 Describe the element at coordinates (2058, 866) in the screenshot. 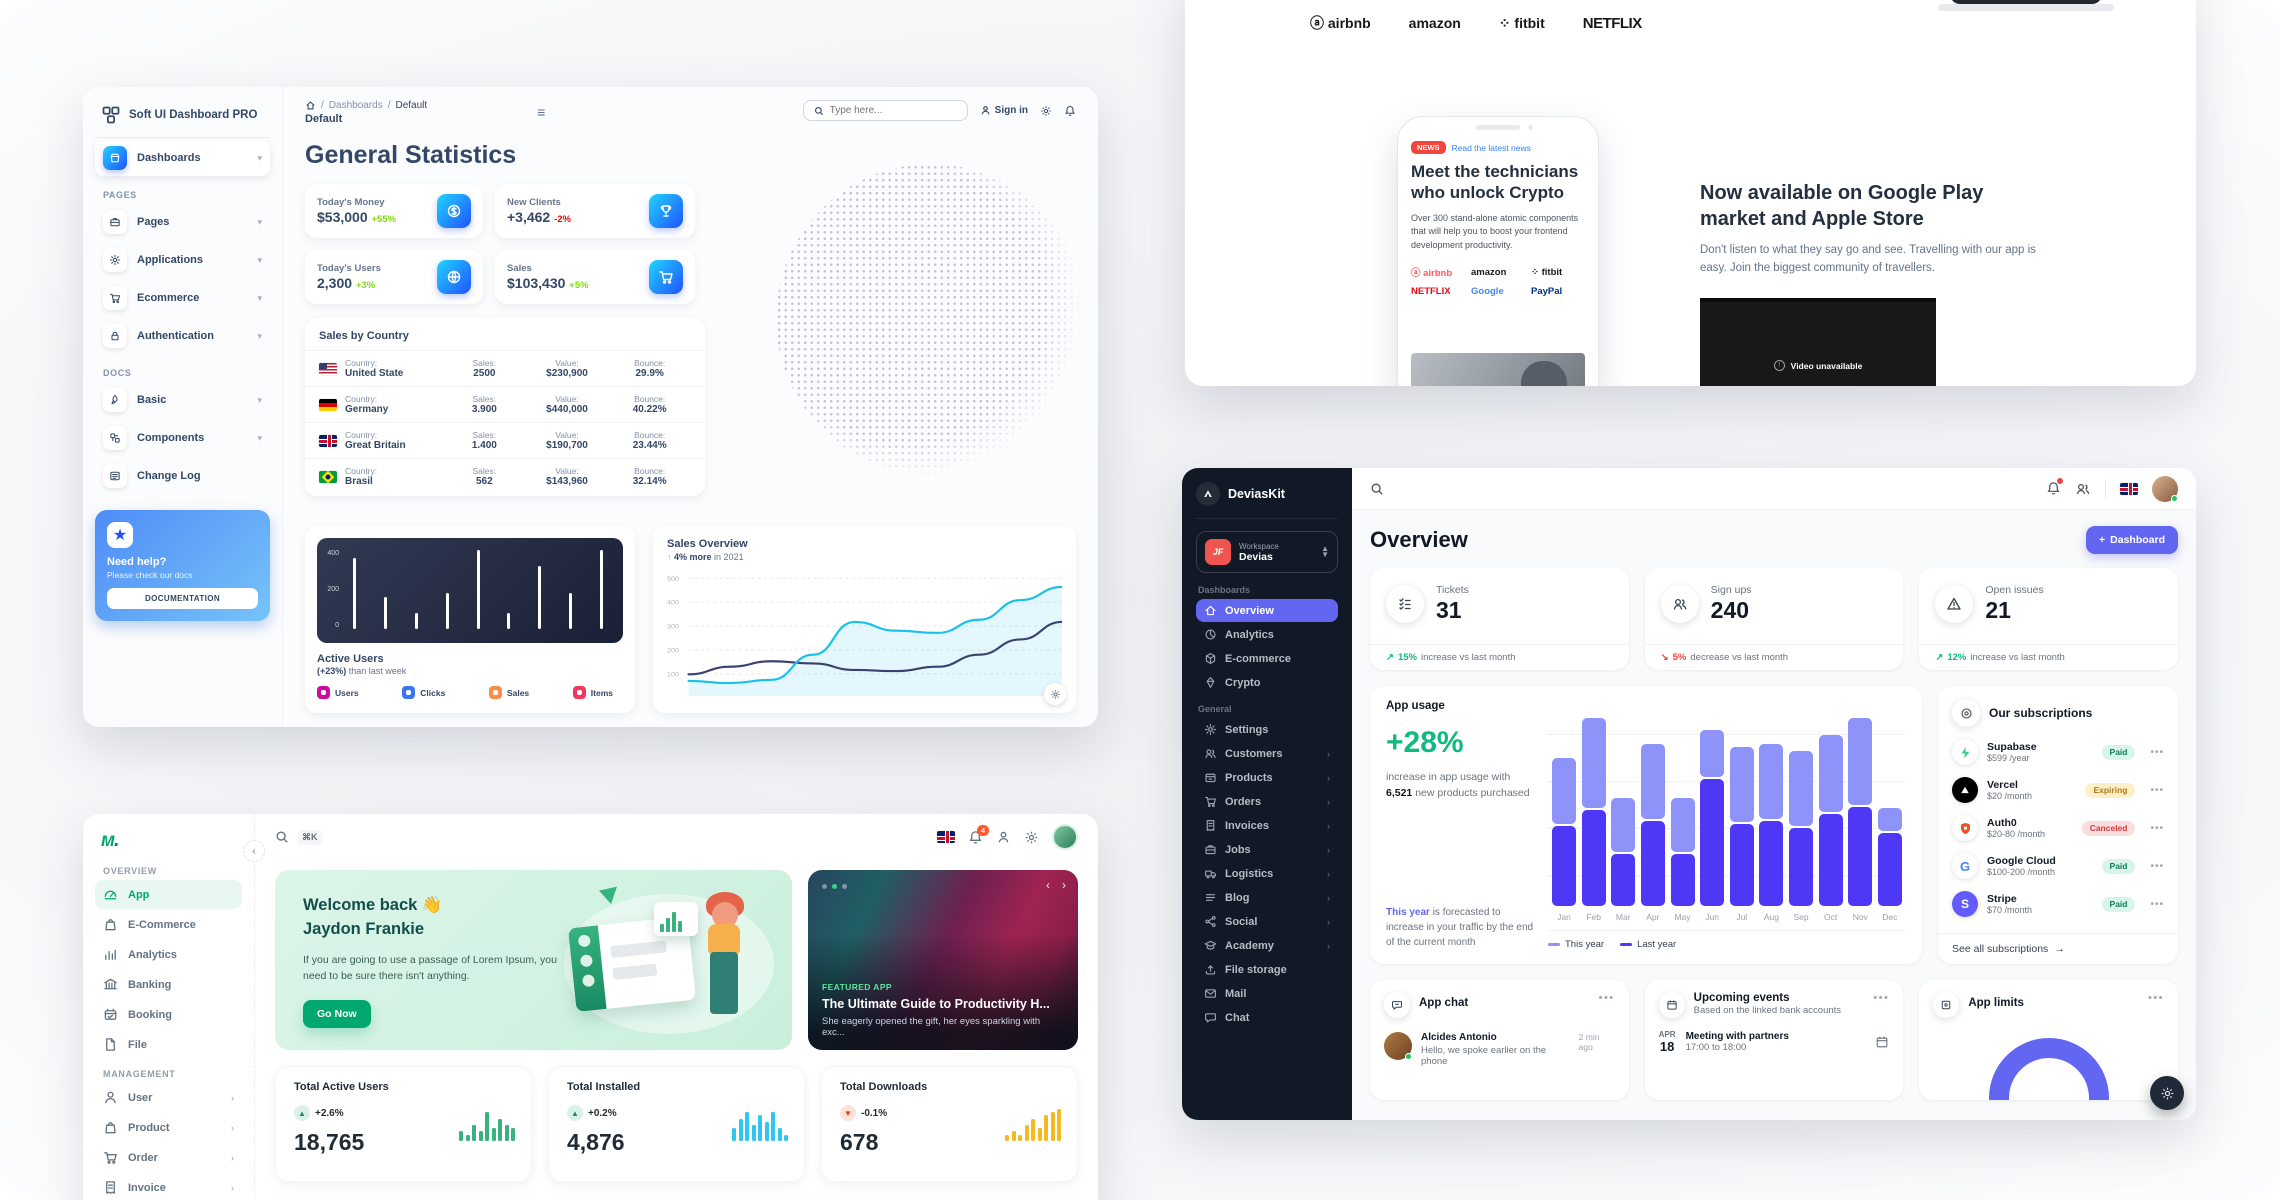

I see `subscription-row-google-cloud: G Google Cloud $100-200 /month Paid •••` at that location.